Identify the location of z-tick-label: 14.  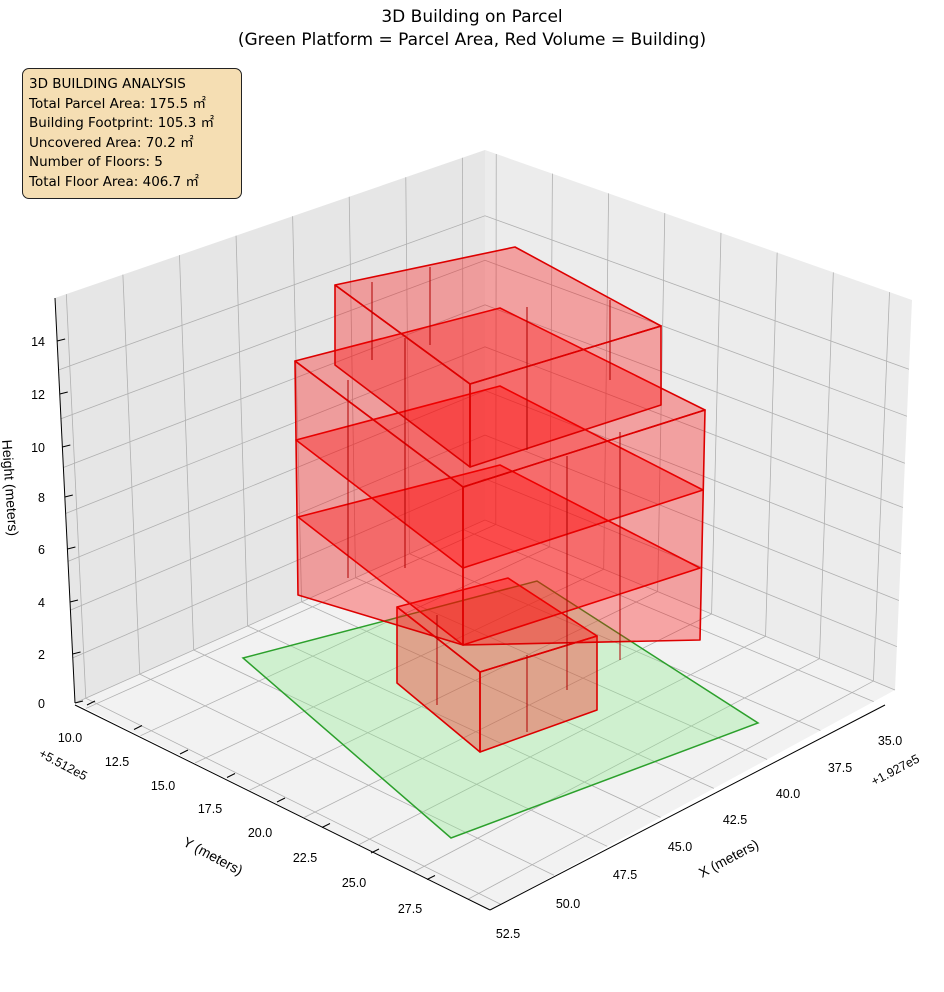
(38, 342).